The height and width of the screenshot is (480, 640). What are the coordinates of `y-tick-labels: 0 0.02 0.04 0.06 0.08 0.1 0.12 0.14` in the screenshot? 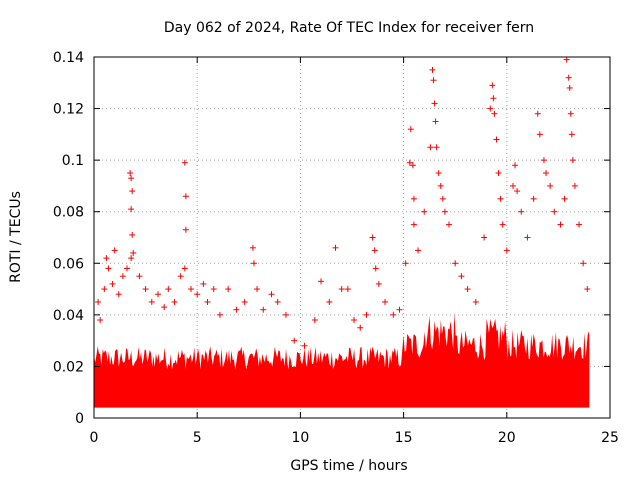 It's located at (68, 238).